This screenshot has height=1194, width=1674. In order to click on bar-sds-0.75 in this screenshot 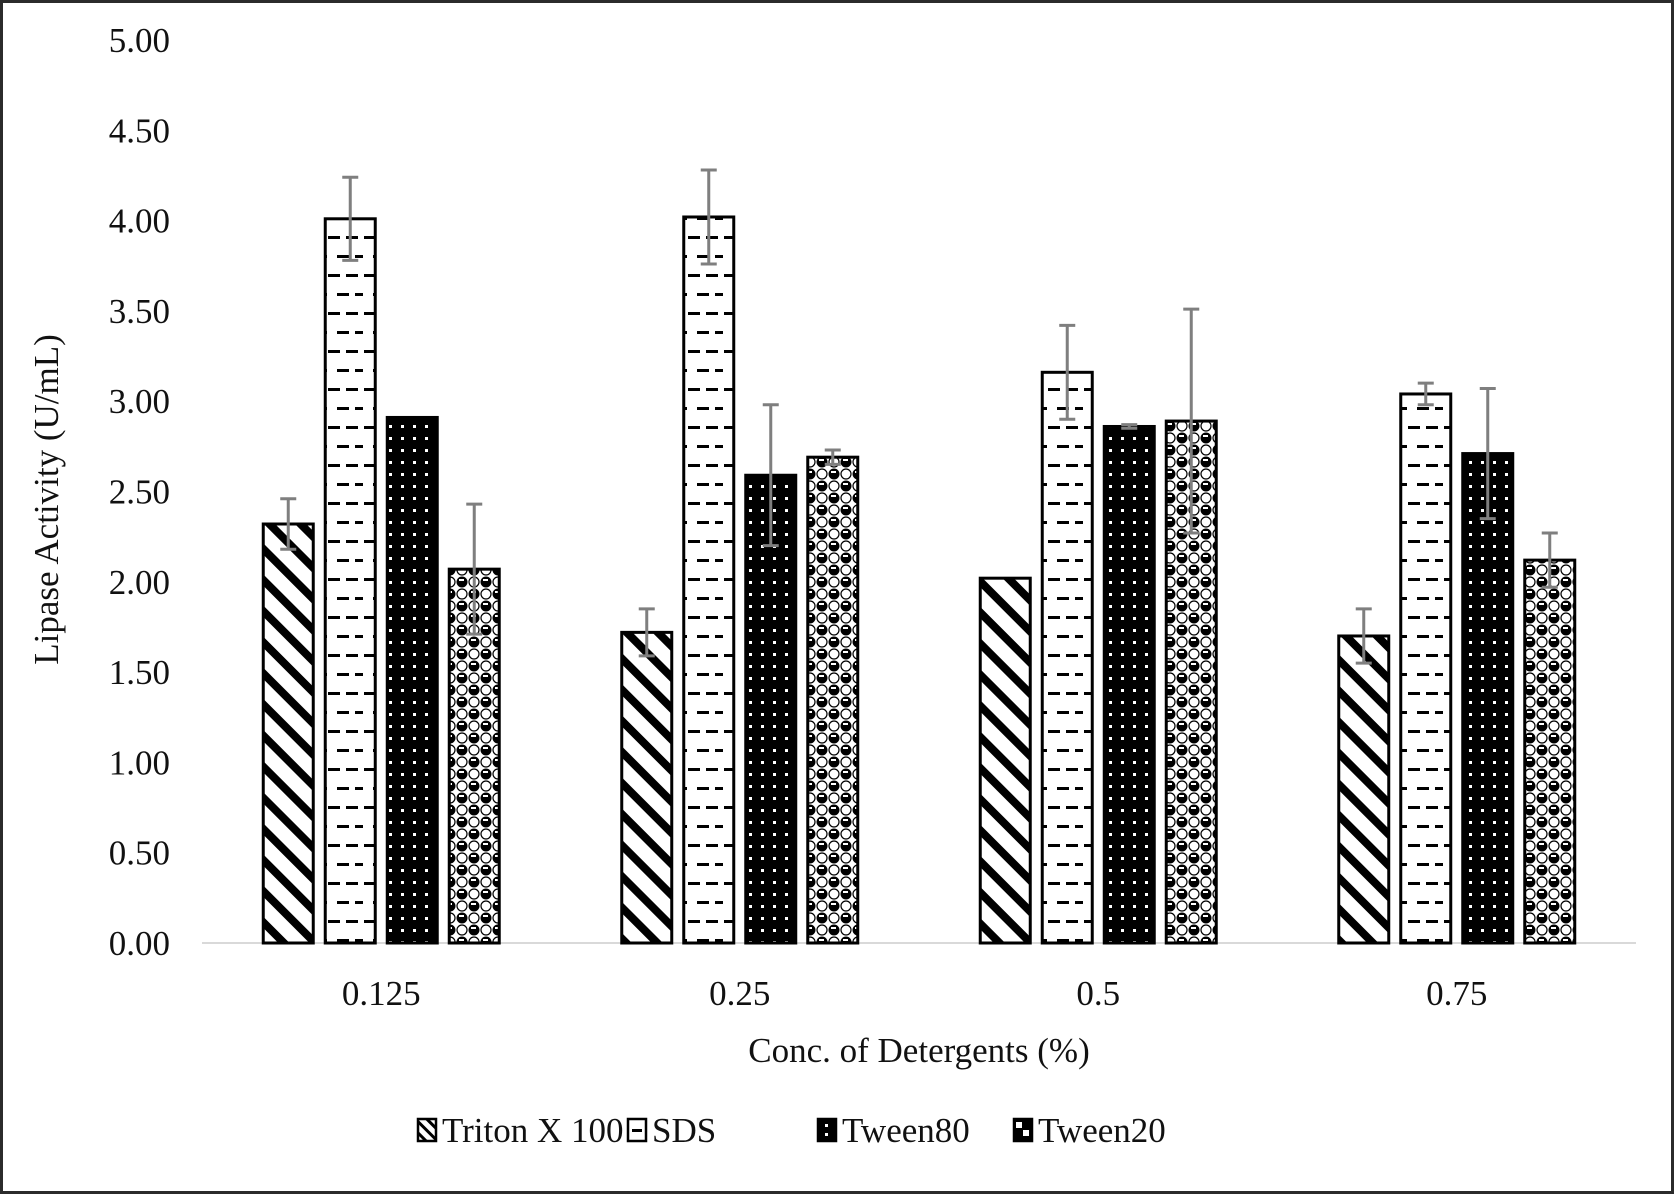, I will do `click(1426, 668)`.